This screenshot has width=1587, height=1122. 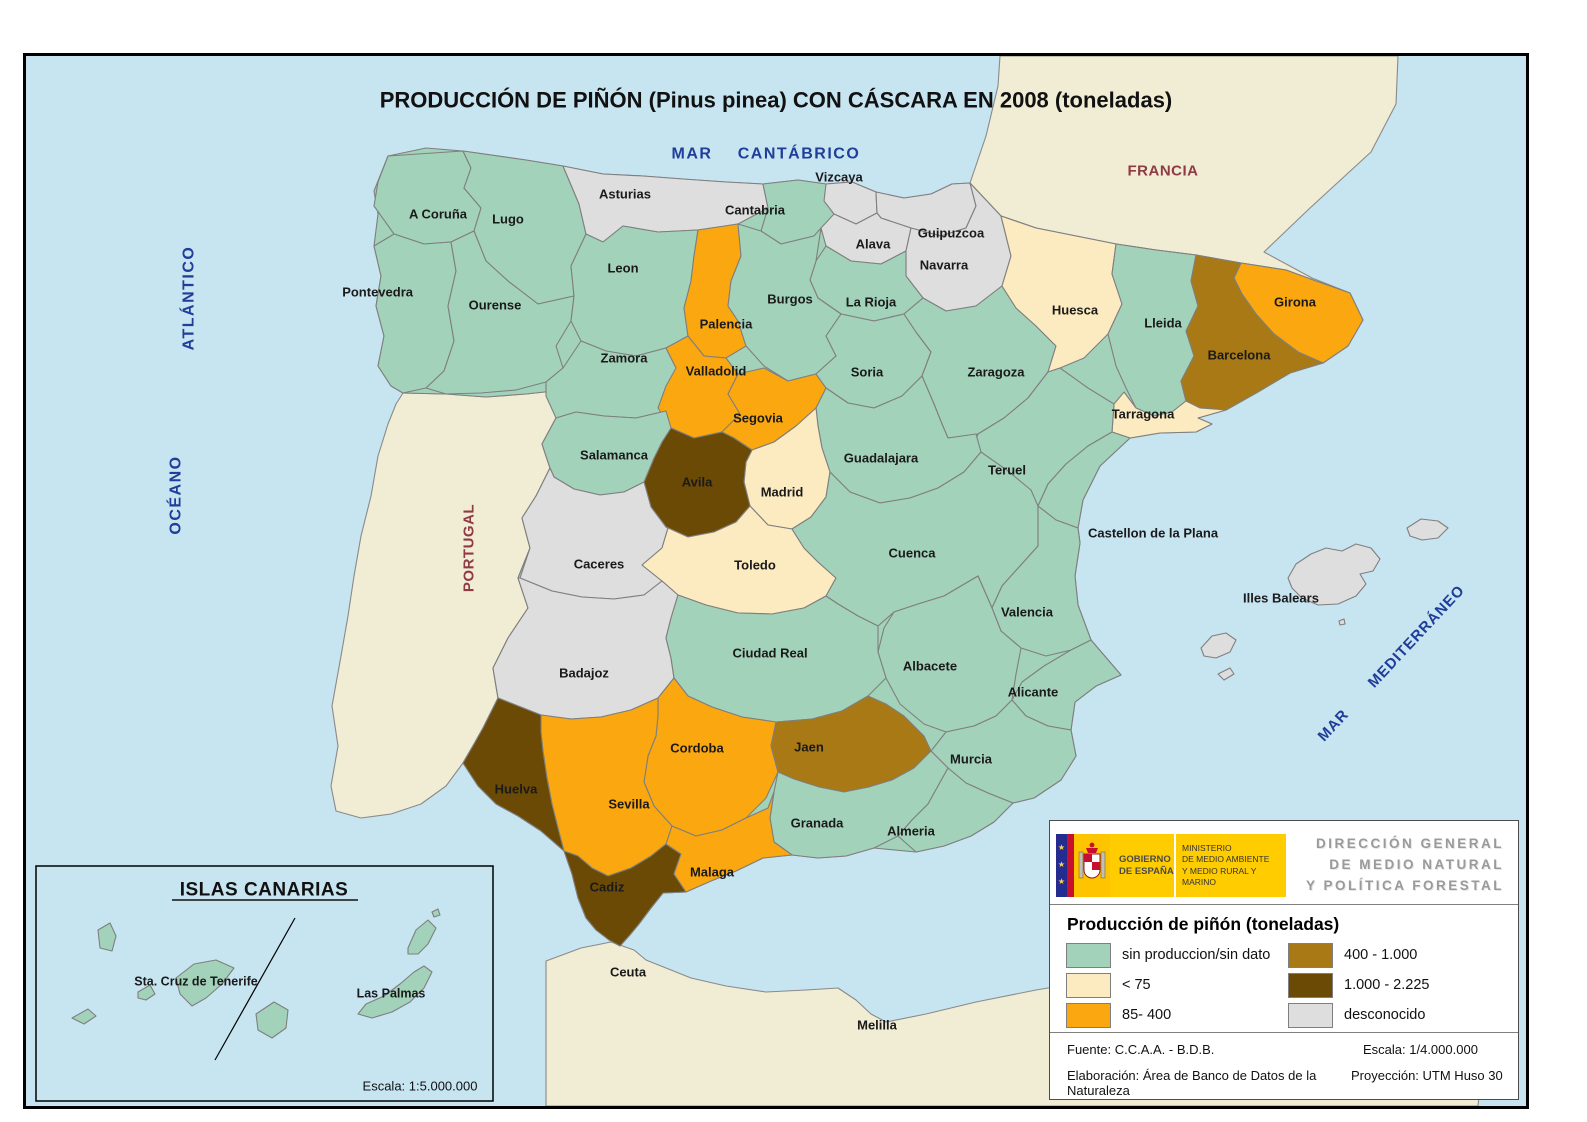 I want to click on direccion-line1: DIRECCIÓN GENERAL, so click(x=1409, y=844).